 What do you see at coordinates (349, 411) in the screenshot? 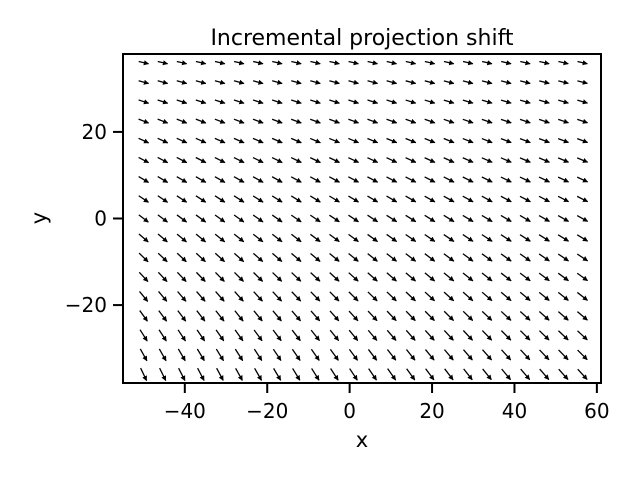
I see `x-tick-label: 0` at bounding box center [349, 411].